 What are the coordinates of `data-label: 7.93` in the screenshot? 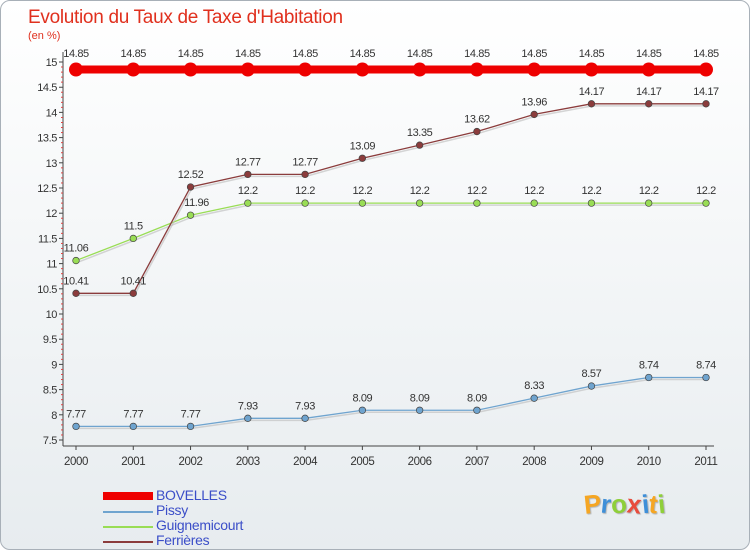 It's located at (305, 406).